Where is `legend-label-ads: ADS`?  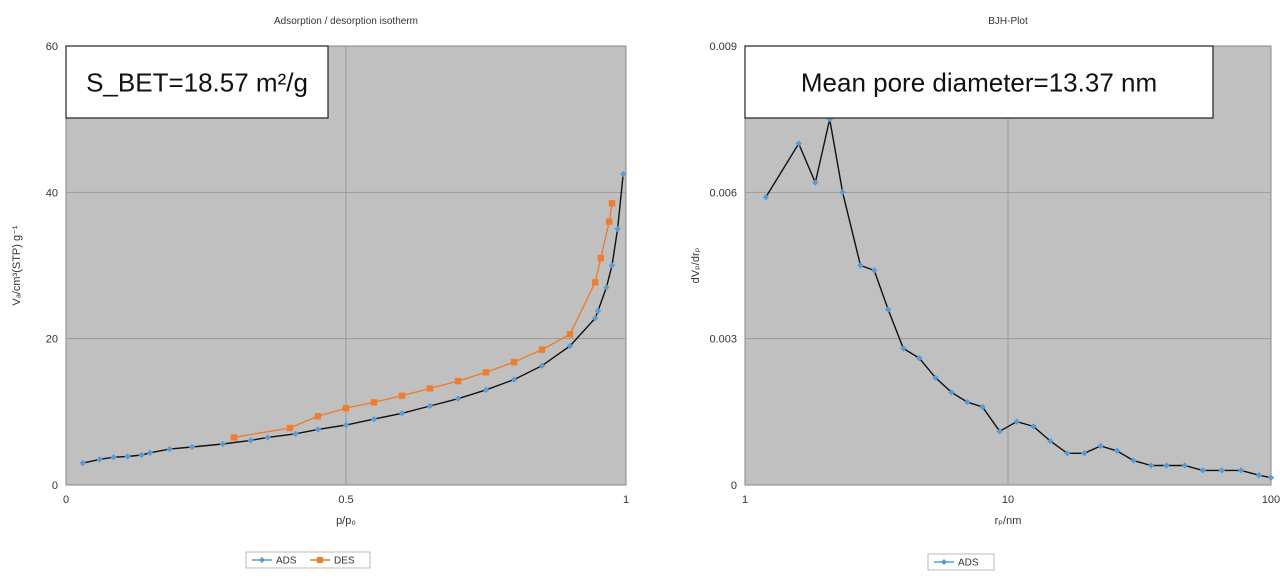
legend-label-ads: ADS is located at coordinates (286, 561).